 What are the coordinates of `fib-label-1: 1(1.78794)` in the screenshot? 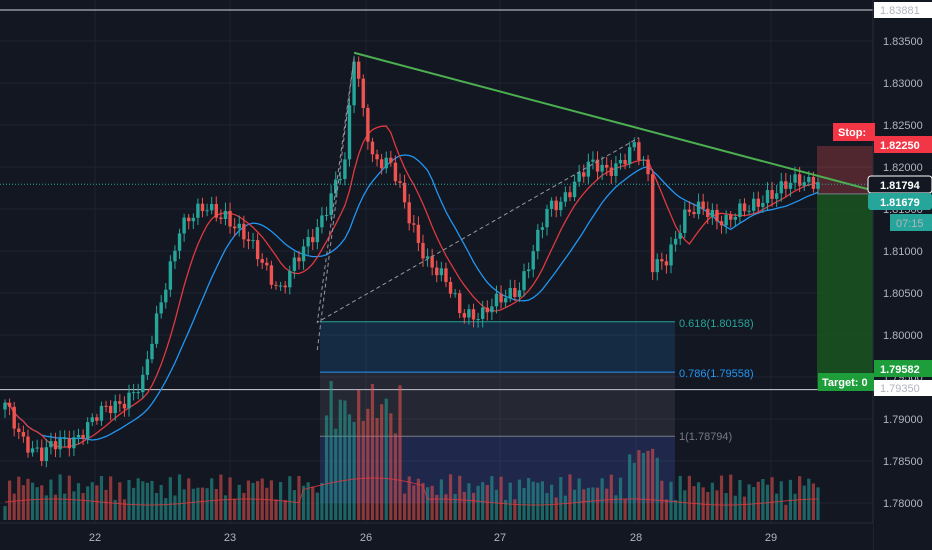 It's located at (705, 437).